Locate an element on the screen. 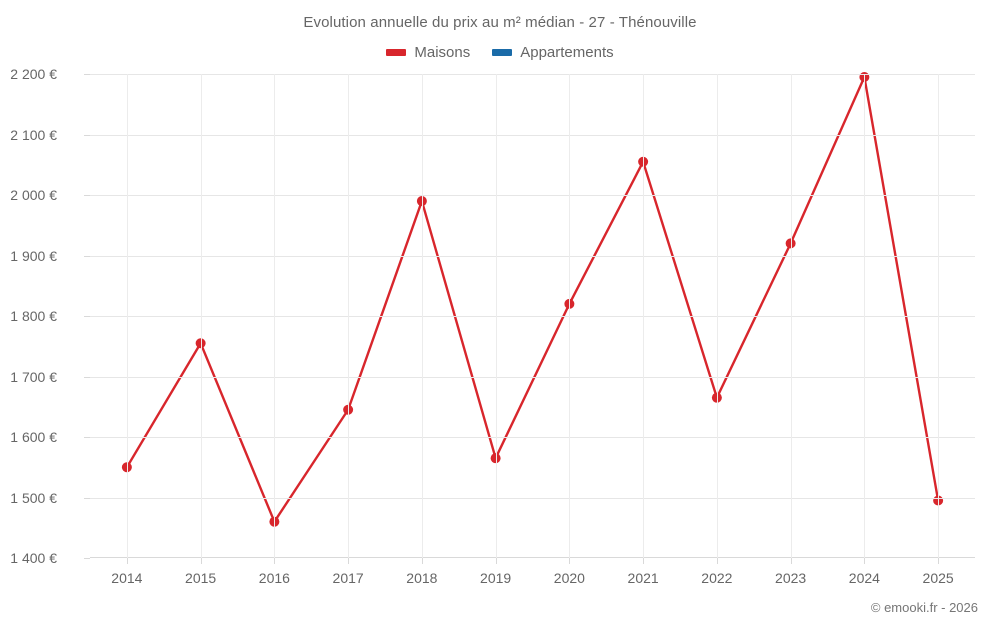 The width and height of the screenshot is (1000, 625). legend-label-appartements: Appartements is located at coordinates (567, 52).